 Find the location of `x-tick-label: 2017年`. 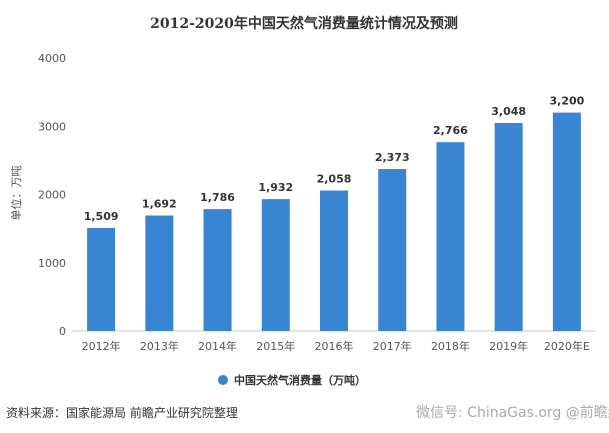

x-tick-label: 2017年 is located at coordinates (392, 346).